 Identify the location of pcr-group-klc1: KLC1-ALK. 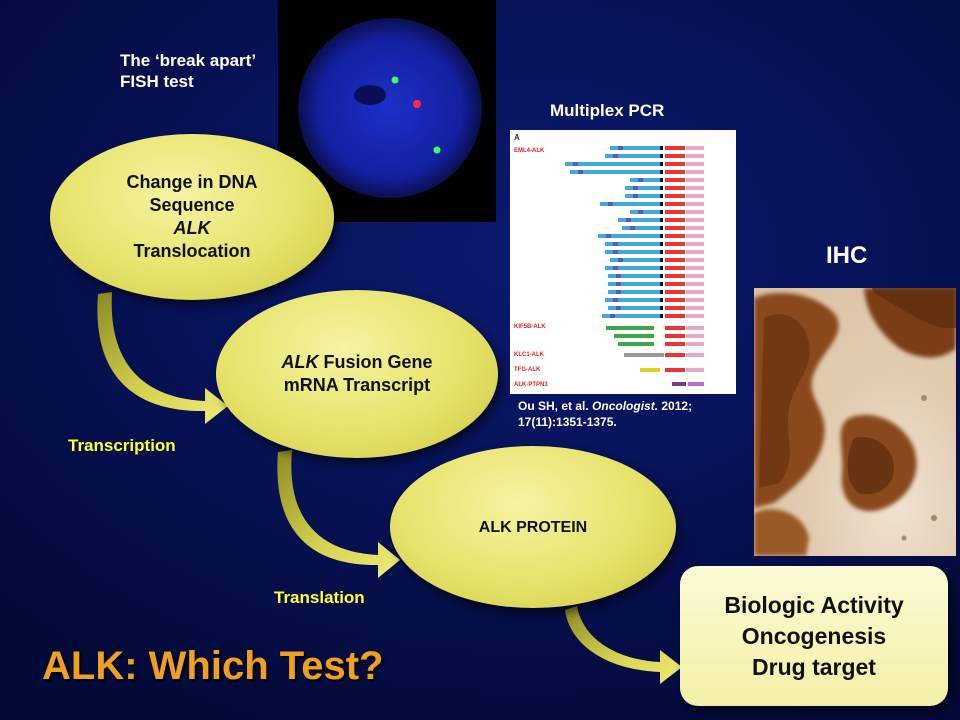
(529, 355).